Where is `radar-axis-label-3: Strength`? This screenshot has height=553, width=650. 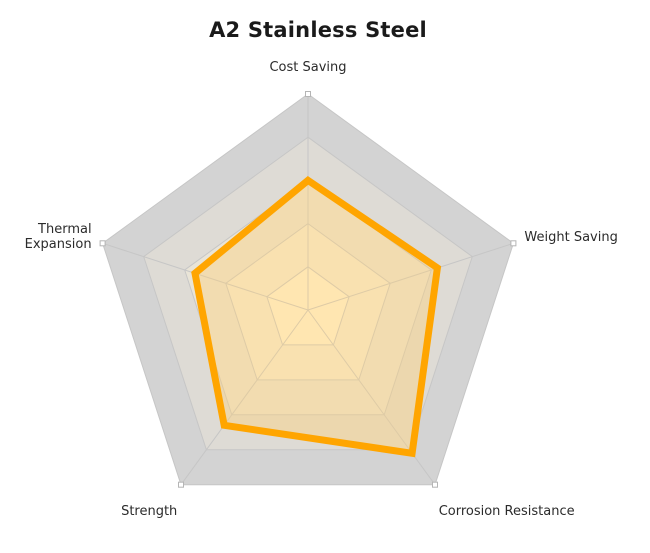
radar-axis-label-3: Strength is located at coordinates (149, 511).